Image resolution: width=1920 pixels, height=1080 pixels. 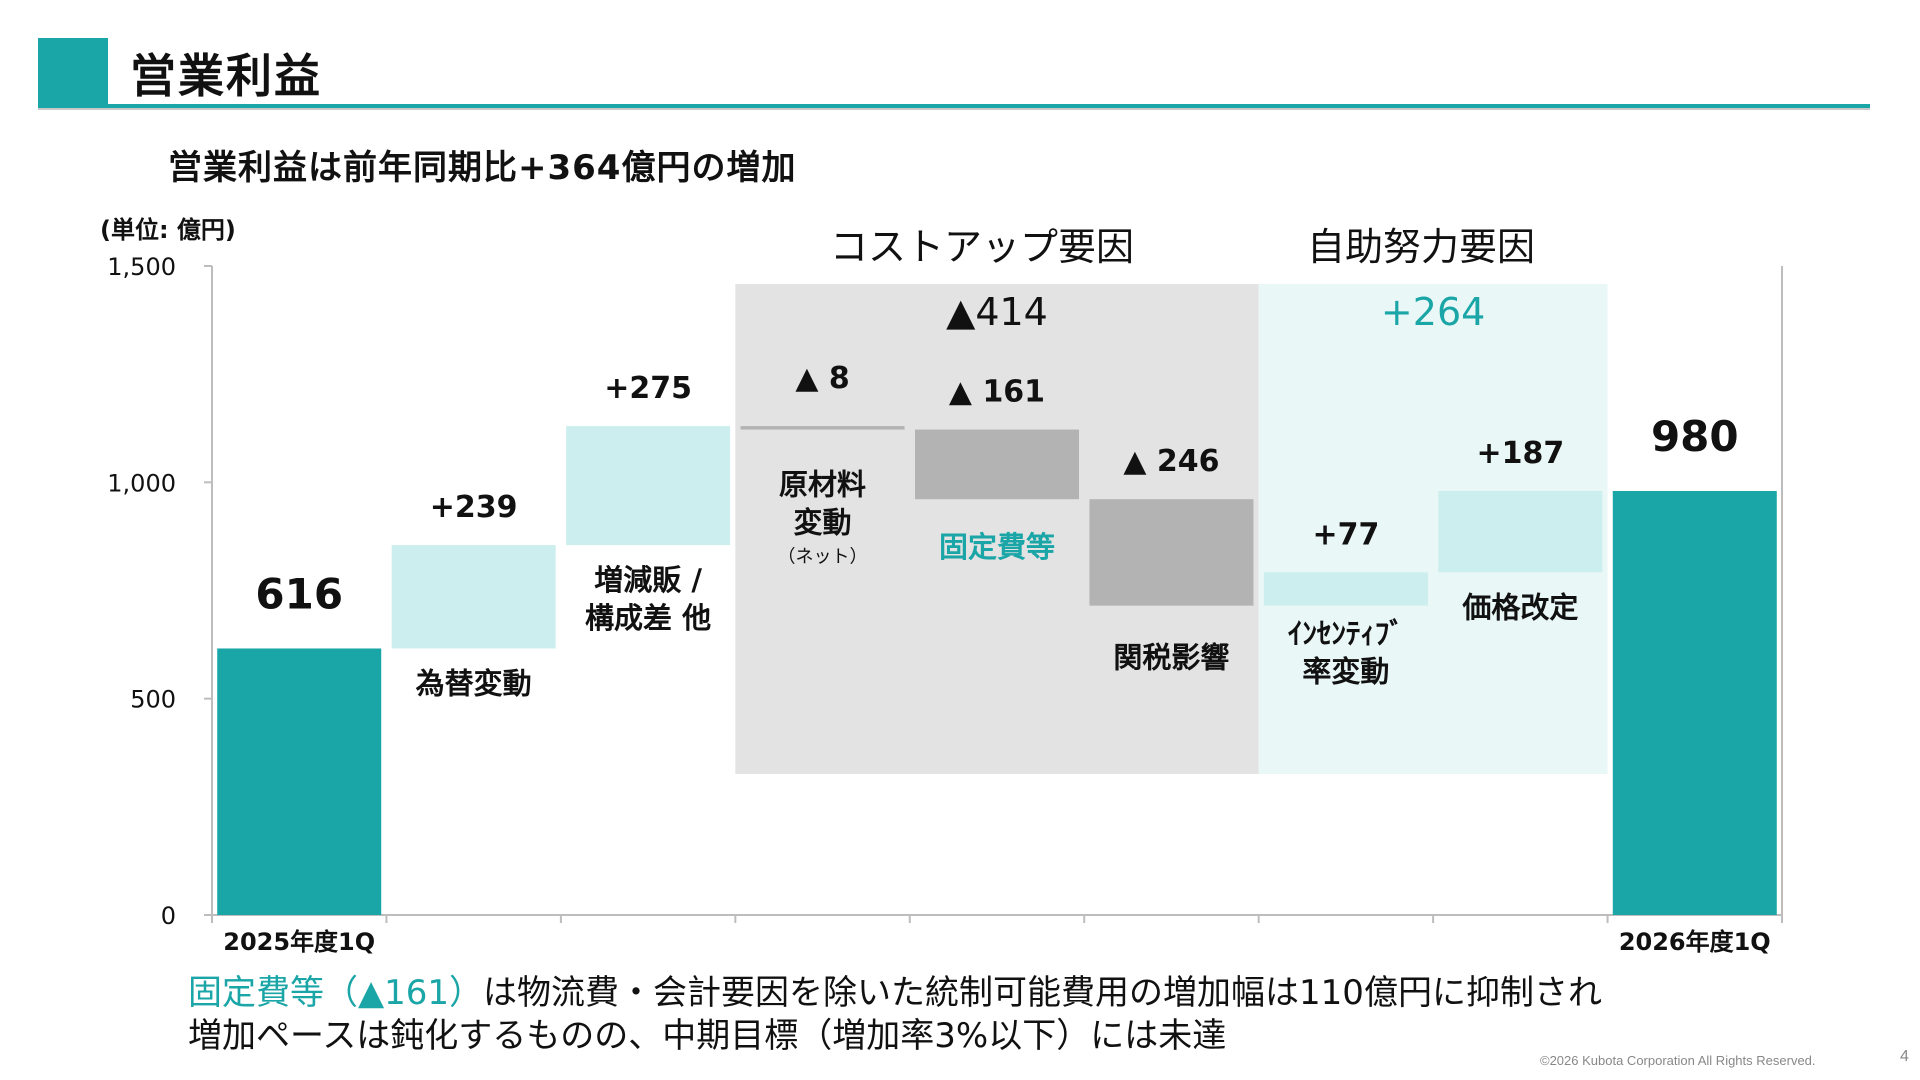 I want to click on group-total-label-0: ▲414, so click(x=997, y=312).